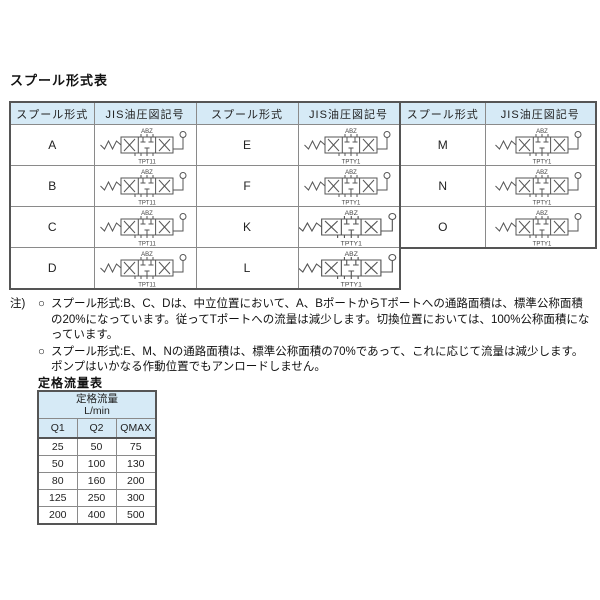  I want to click on spool-letter-C: C, so click(52, 227).